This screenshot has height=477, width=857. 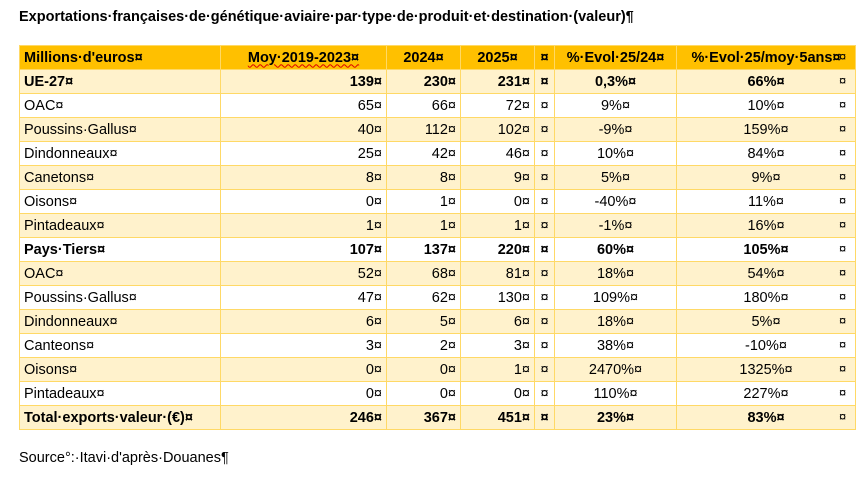 I want to click on header-cell-2024: 2024¤, so click(x=423, y=57).